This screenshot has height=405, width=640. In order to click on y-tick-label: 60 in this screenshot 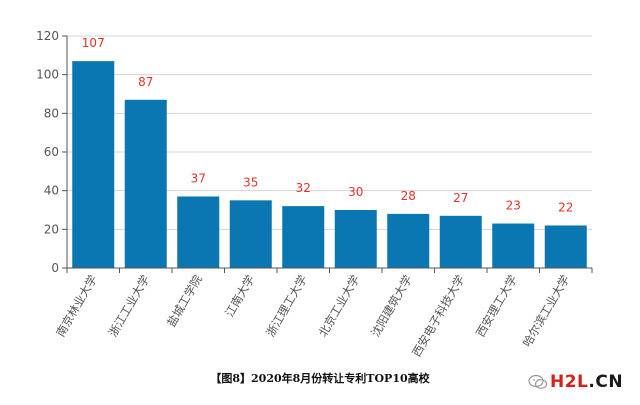, I will do `click(51, 152)`.